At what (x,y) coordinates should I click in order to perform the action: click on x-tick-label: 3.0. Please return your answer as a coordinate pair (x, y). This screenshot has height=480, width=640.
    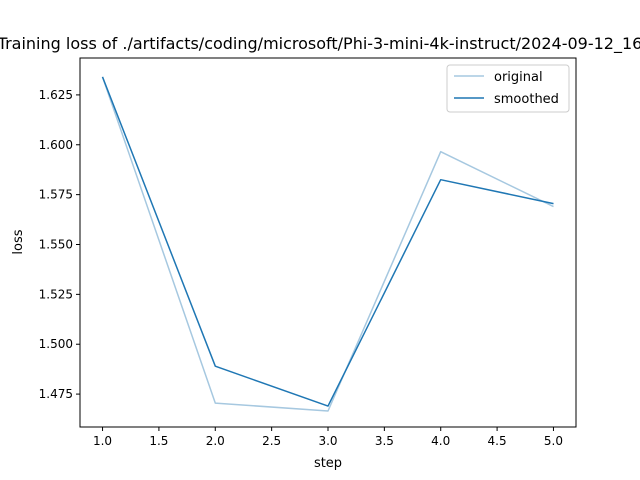
    Looking at the image, I should click on (327, 441).